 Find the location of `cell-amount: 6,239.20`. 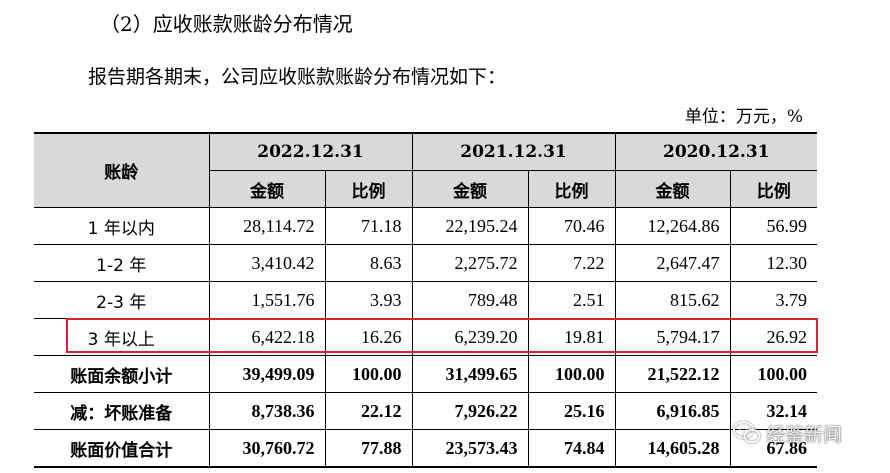

cell-amount: 6,239.20 is located at coordinates (470, 337).